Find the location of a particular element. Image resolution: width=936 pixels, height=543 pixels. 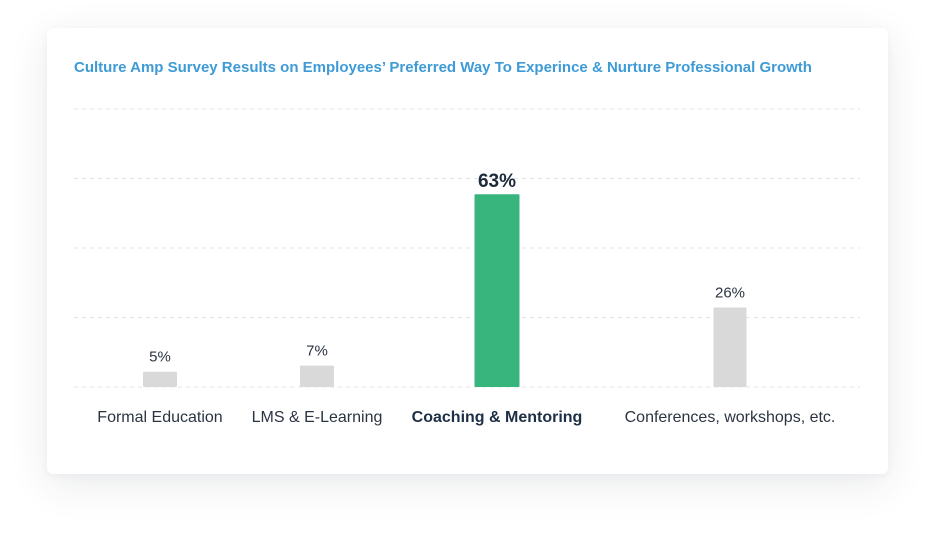

category-label: LMS & E-Learning is located at coordinates (317, 417).